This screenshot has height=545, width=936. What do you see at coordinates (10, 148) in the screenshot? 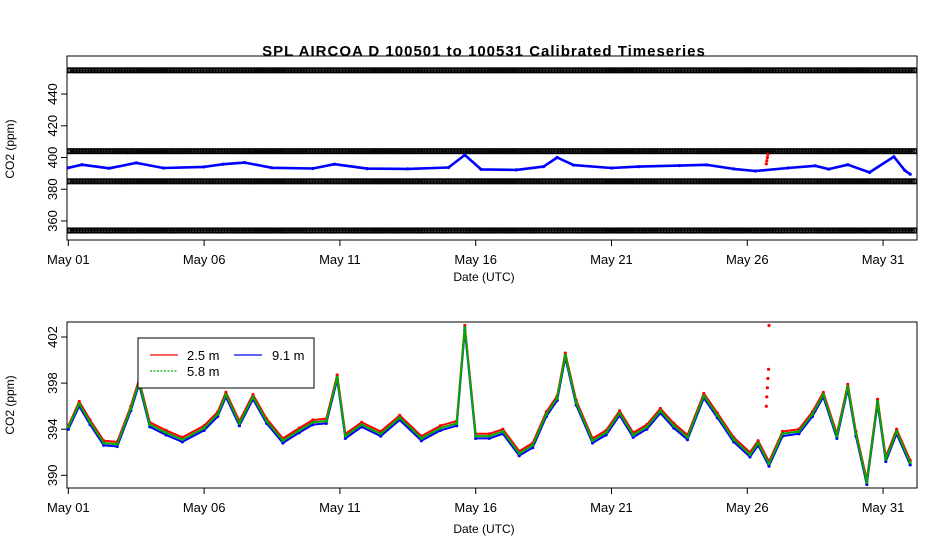
I see `top-y-axis-label: CO2 (ppm)` at bounding box center [10, 148].